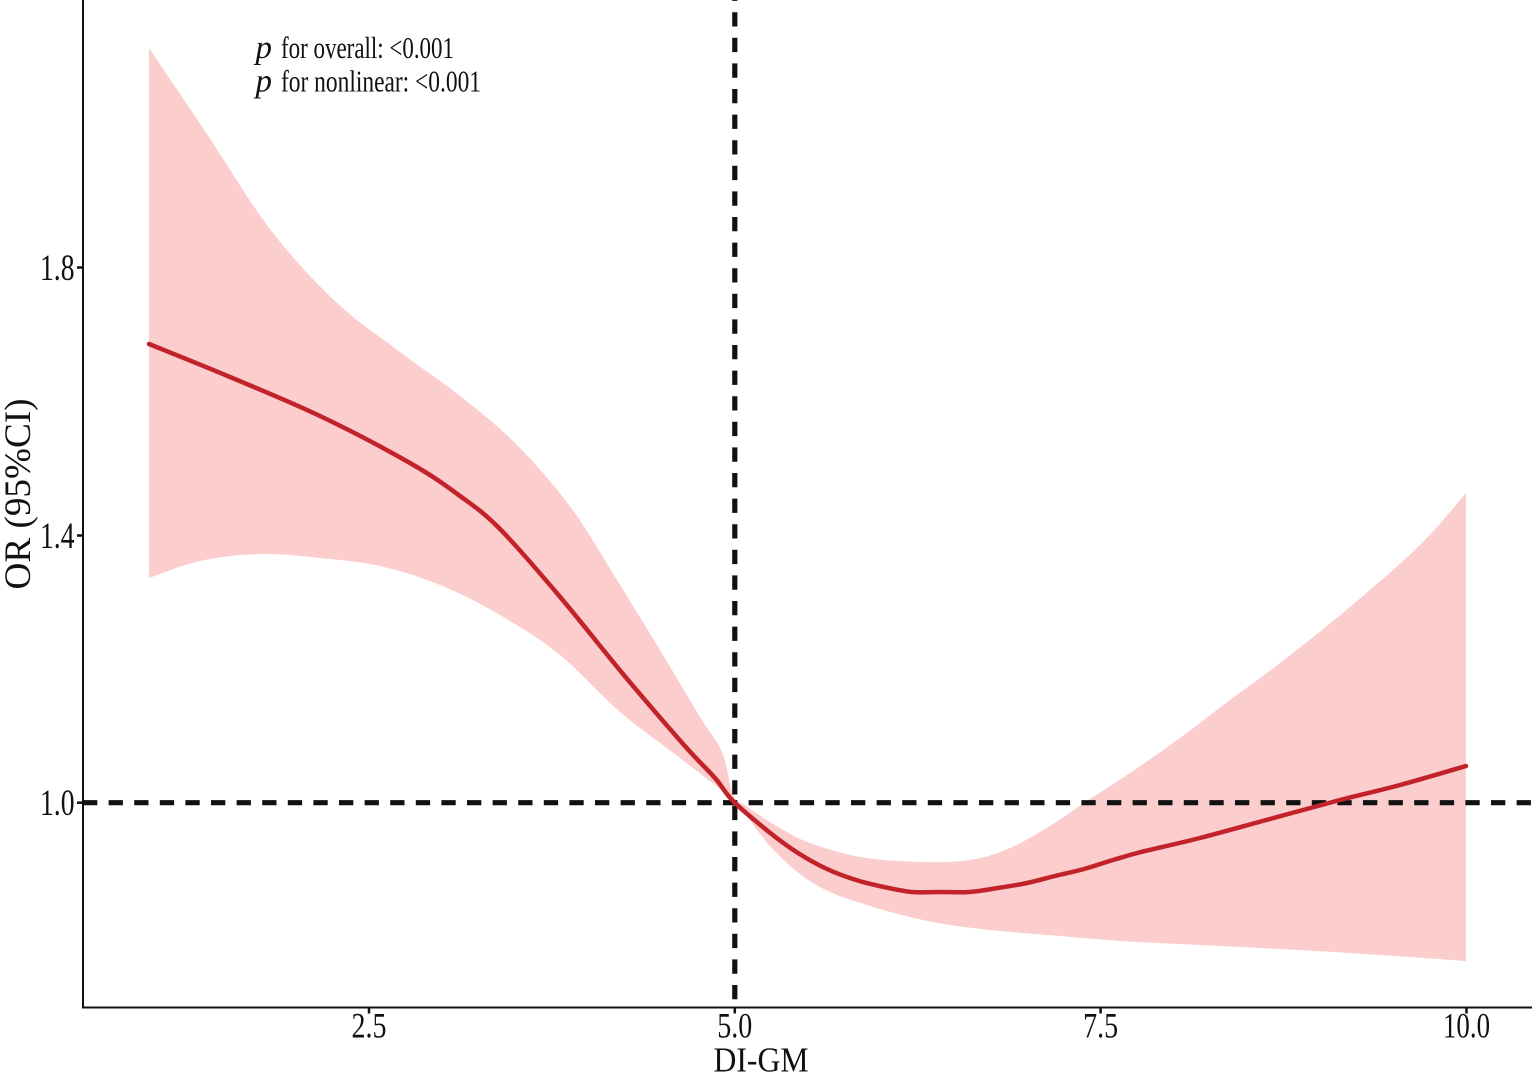  What do you see at coordinates (57, 268) in the screenshot?
I see `svg-text: 1.8` at bounding box center [57, 268].